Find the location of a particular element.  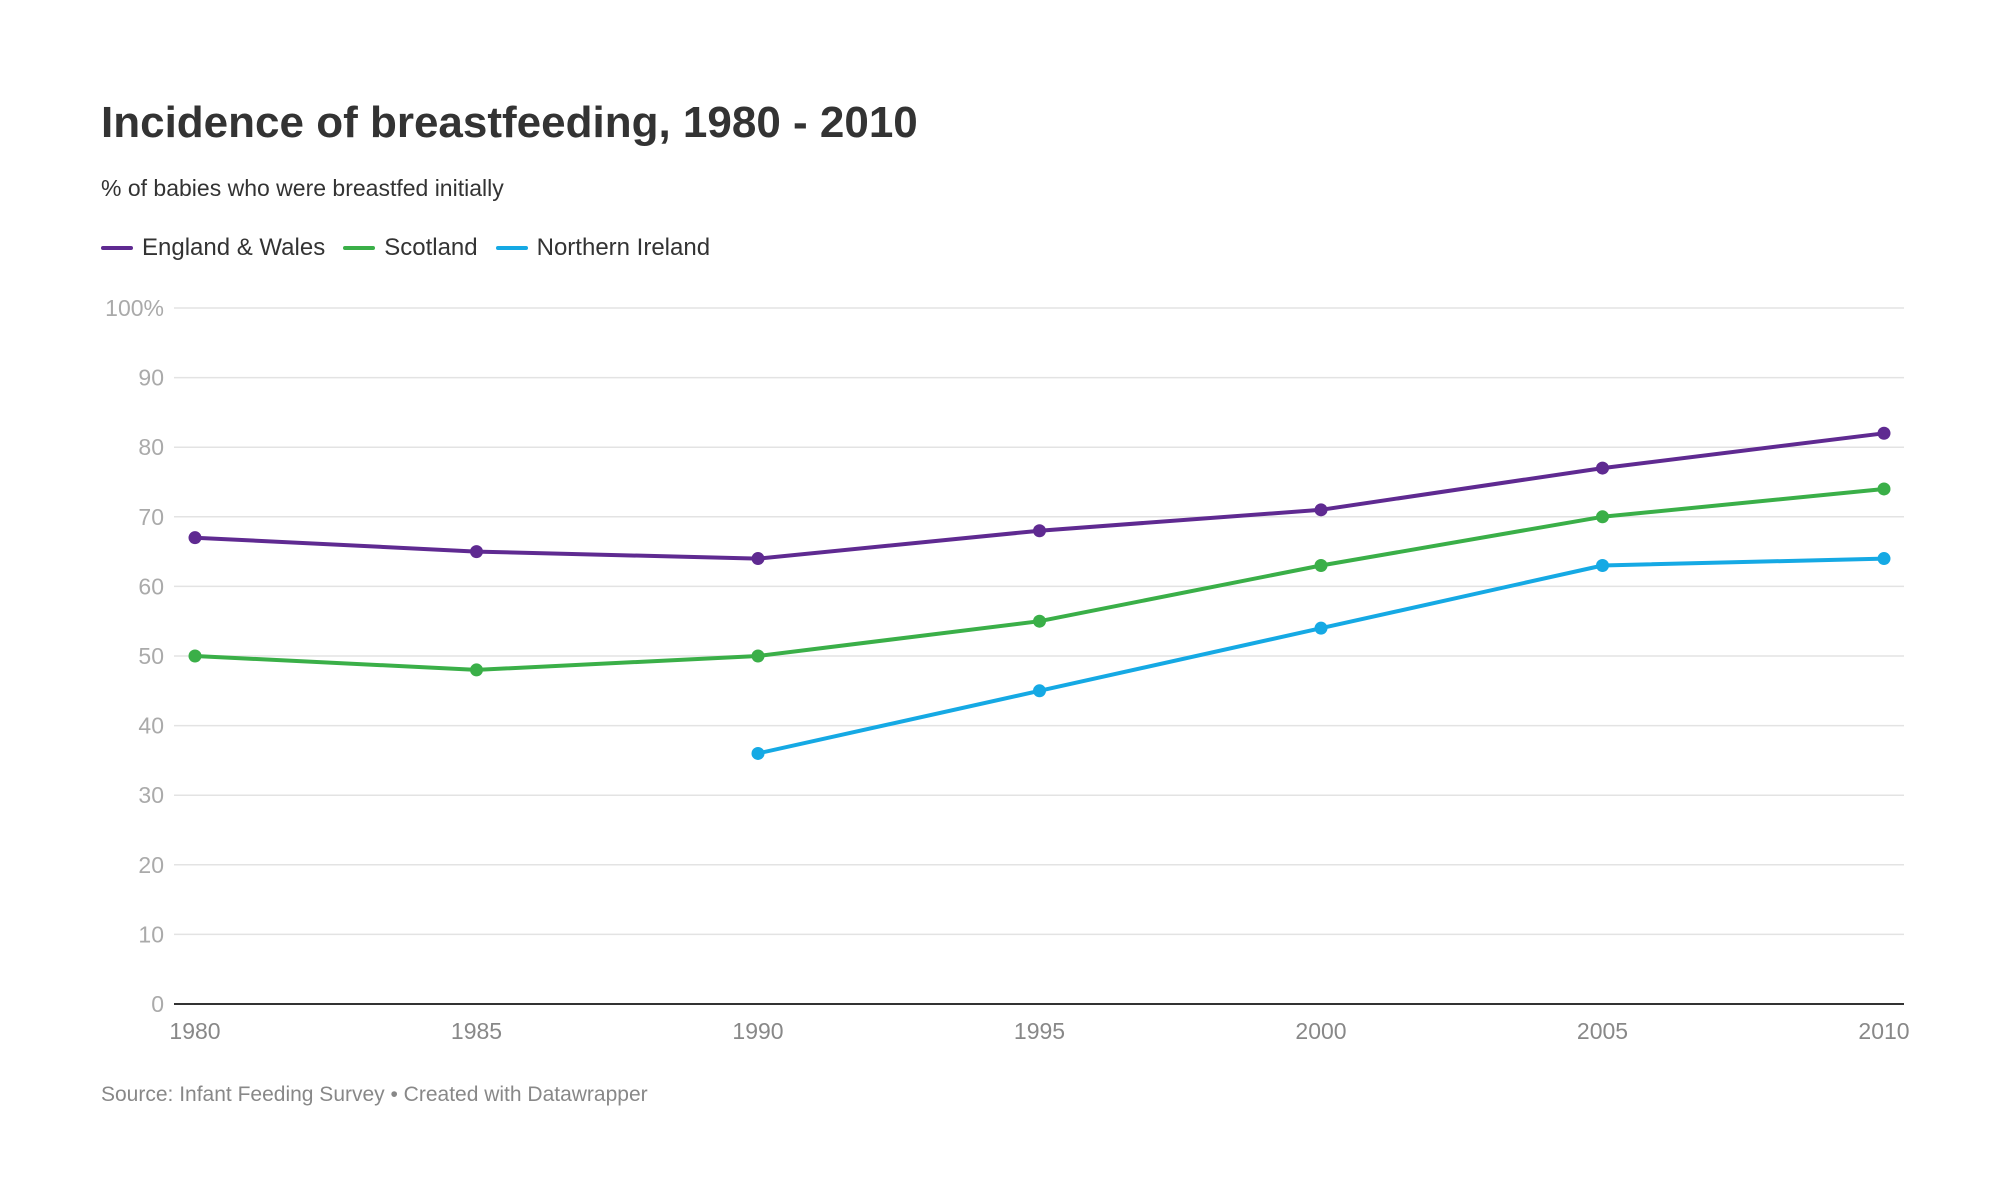

legend-item-scotland: Scotland is located at coordinates (410, 248).